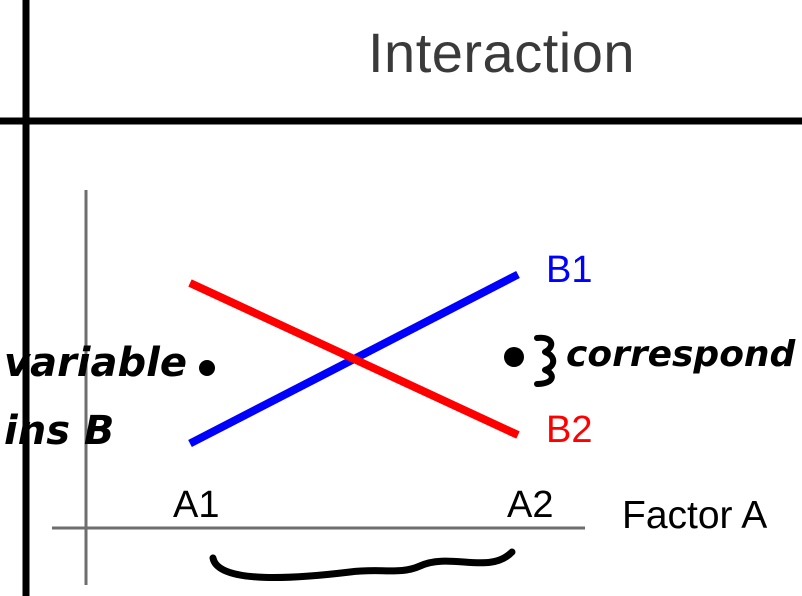 Image resolution: width=802 pixels, height=596 pixels. Describe the element at coordinates (196, 505) in the screenshot. I see `x-tick-label-a1: A1` at that location.